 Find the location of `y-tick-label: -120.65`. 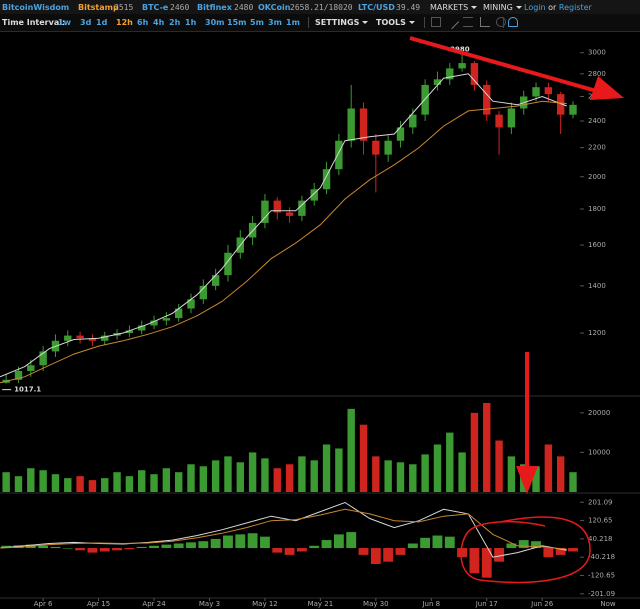

y-tick-label: -120.65 is located at coordinates (601, 576).